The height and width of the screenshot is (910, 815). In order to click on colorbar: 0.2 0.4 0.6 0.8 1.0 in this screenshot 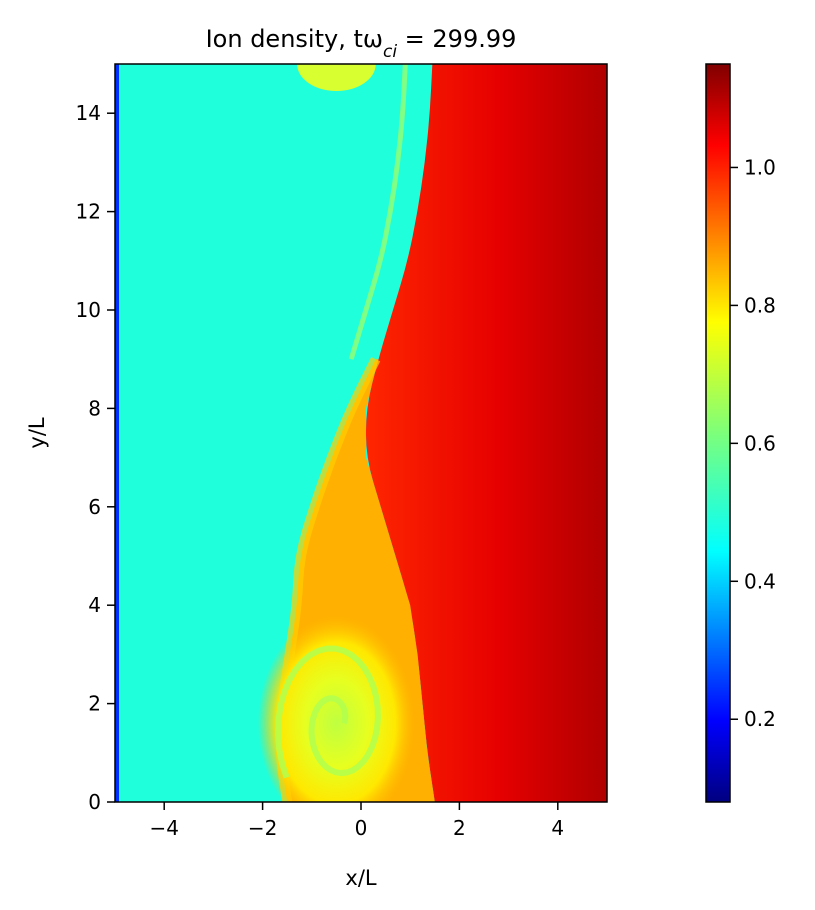, I will do `click(740, 433)`.